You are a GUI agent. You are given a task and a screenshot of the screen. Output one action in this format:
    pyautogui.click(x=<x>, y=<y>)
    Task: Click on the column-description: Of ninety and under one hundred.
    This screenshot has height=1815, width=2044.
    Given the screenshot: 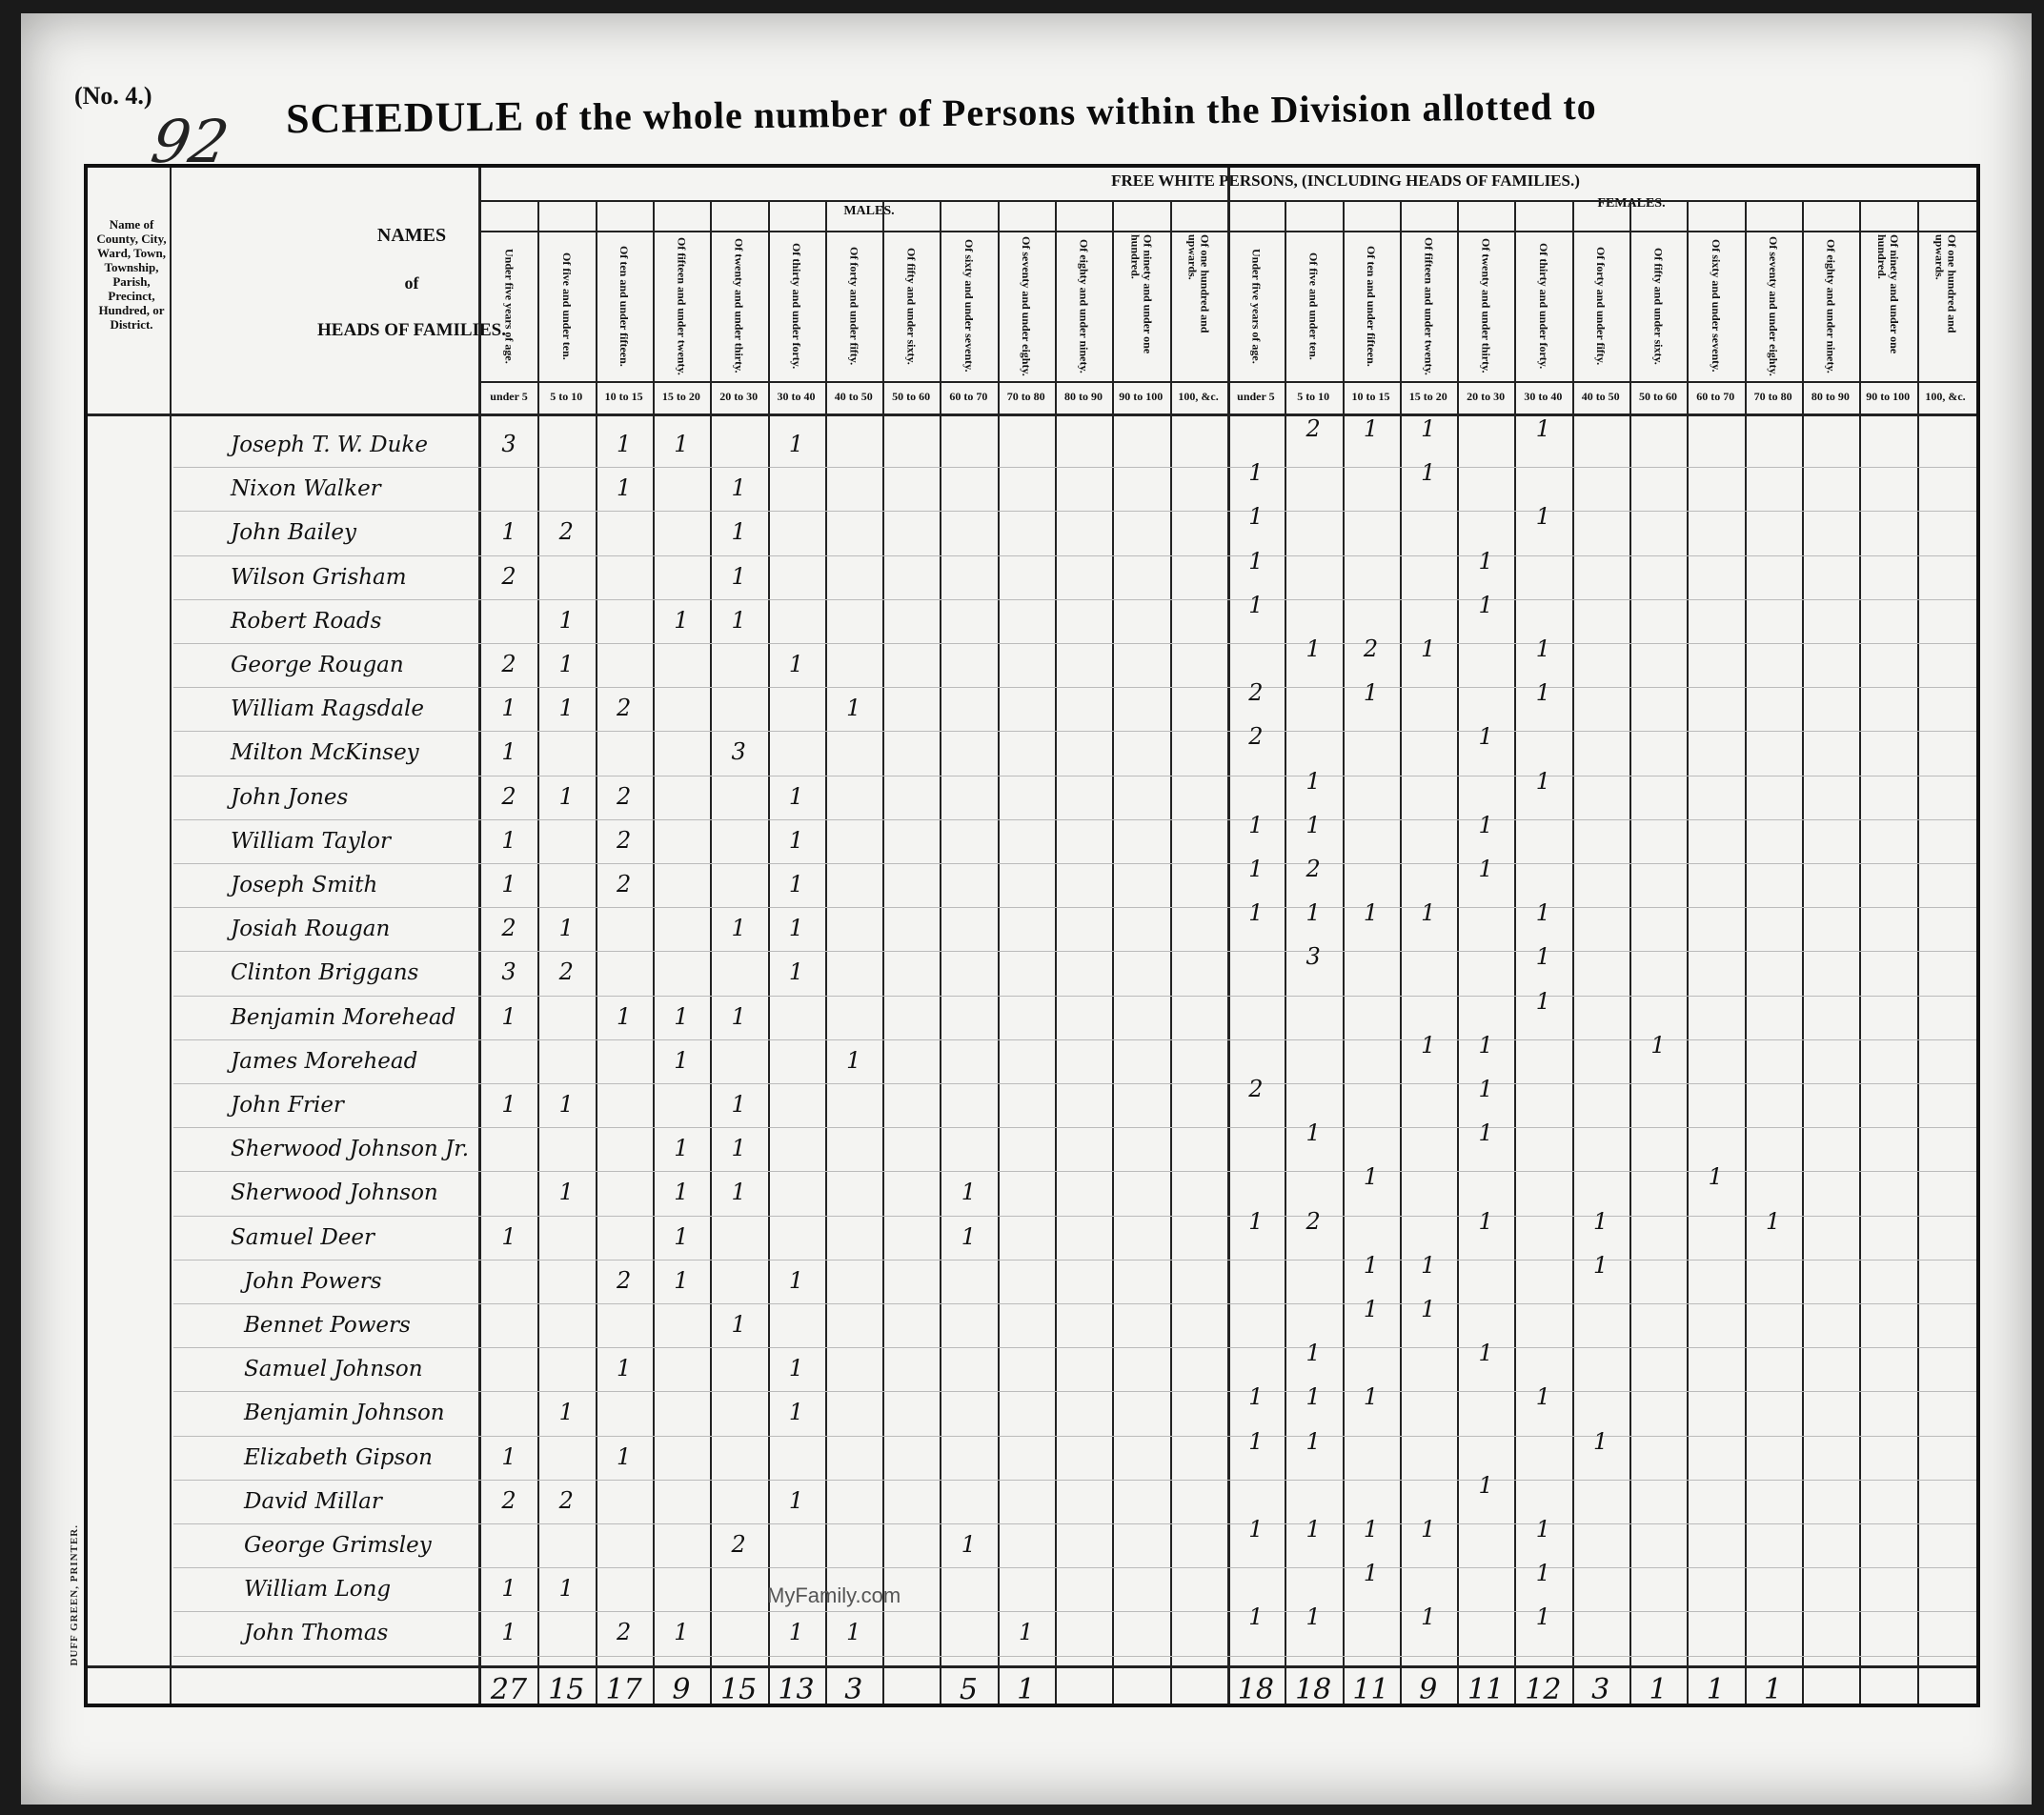 What is the action you would take?
    pyautogui.click(x=1888, y=294)
    